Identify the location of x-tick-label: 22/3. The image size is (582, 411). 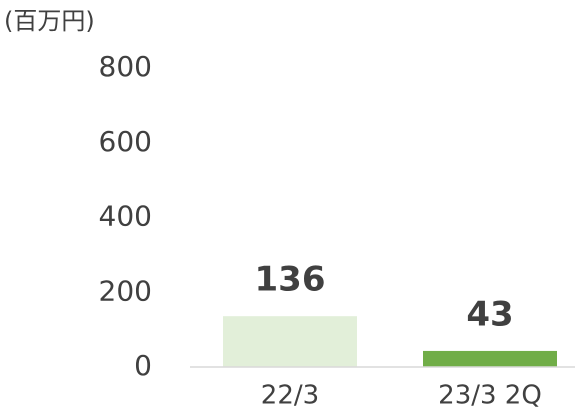
(290, 396).